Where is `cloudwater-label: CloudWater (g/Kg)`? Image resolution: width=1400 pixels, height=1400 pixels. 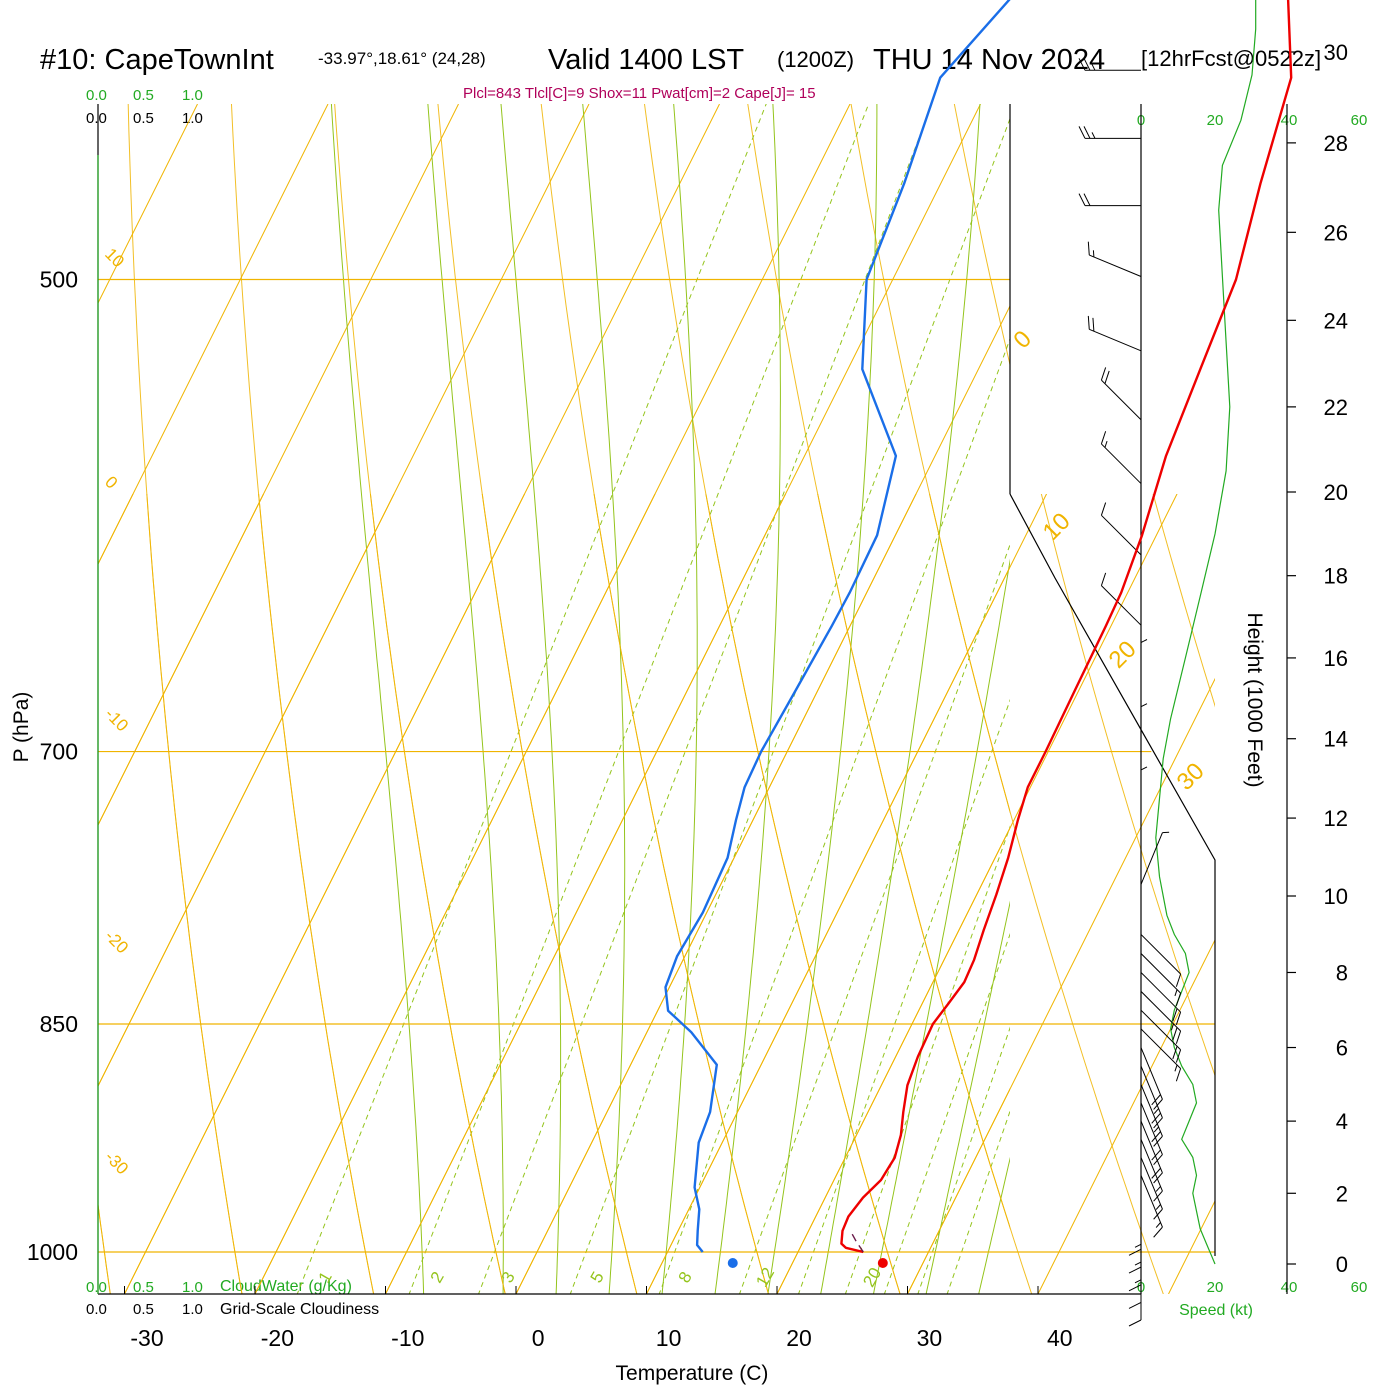 cloudwater-label: CloudWater (g/Kg) is located at coordinates (286, 1286).